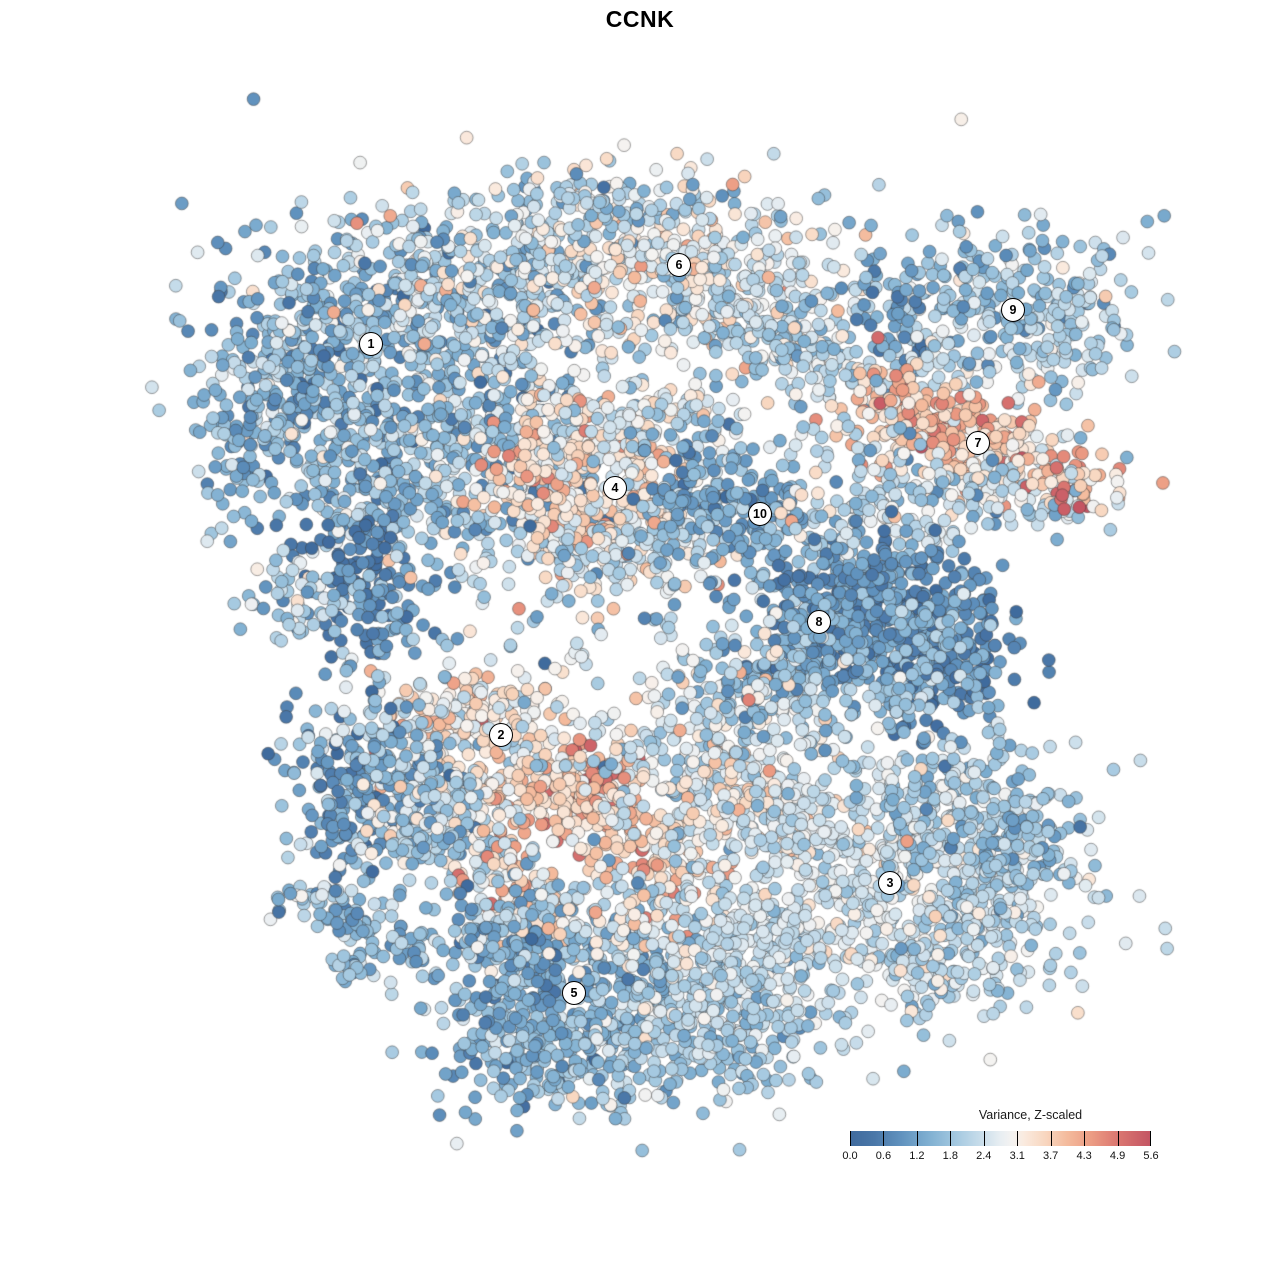 The height and width of the screenshot is (1280, 1280). What do you see at coordinates (1117, 1156) in the screenshot?
I see `colorbar-tick-label: 4.9` at bounding box center [1117, 1156].